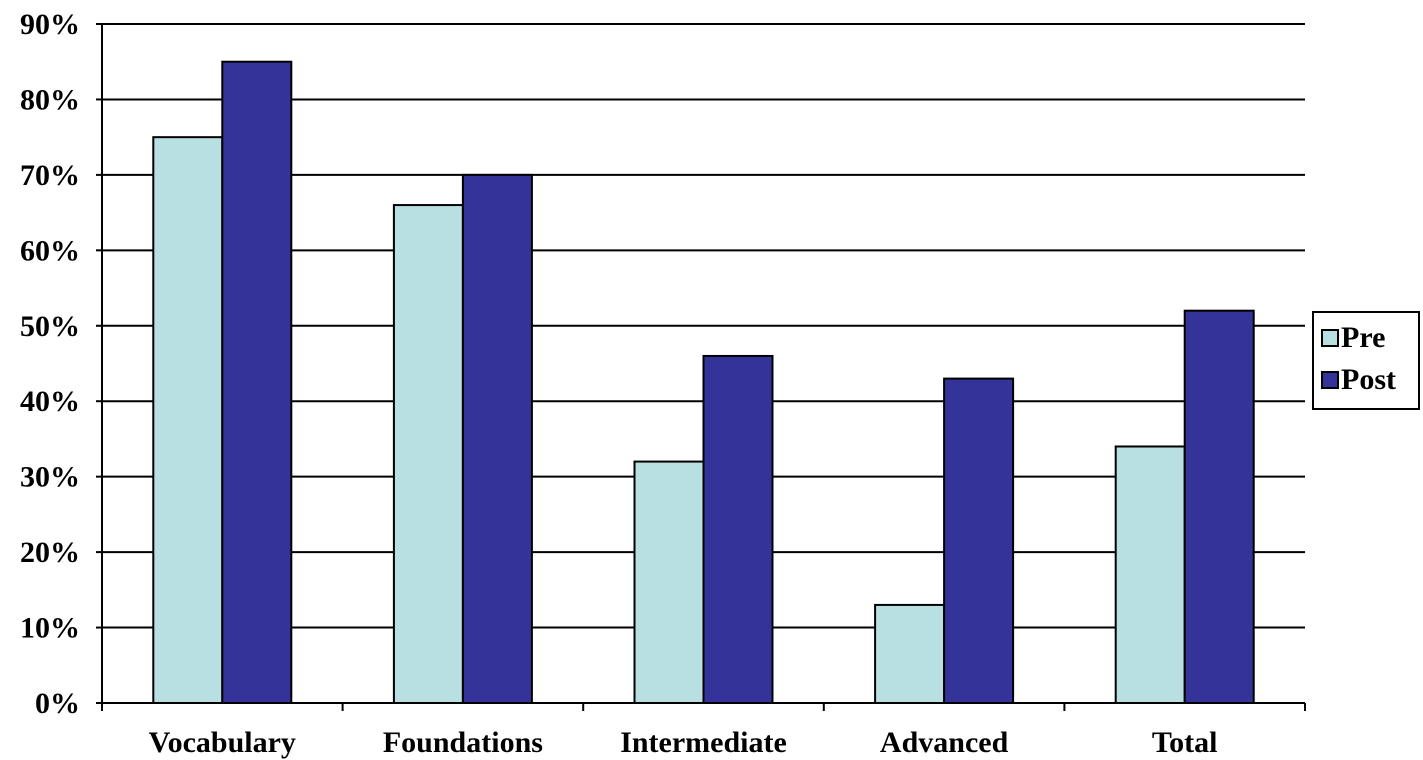  Describe the element at coordinates (188, 420) in the screenshot. I see `bar-pre-vocabulary` at that location.